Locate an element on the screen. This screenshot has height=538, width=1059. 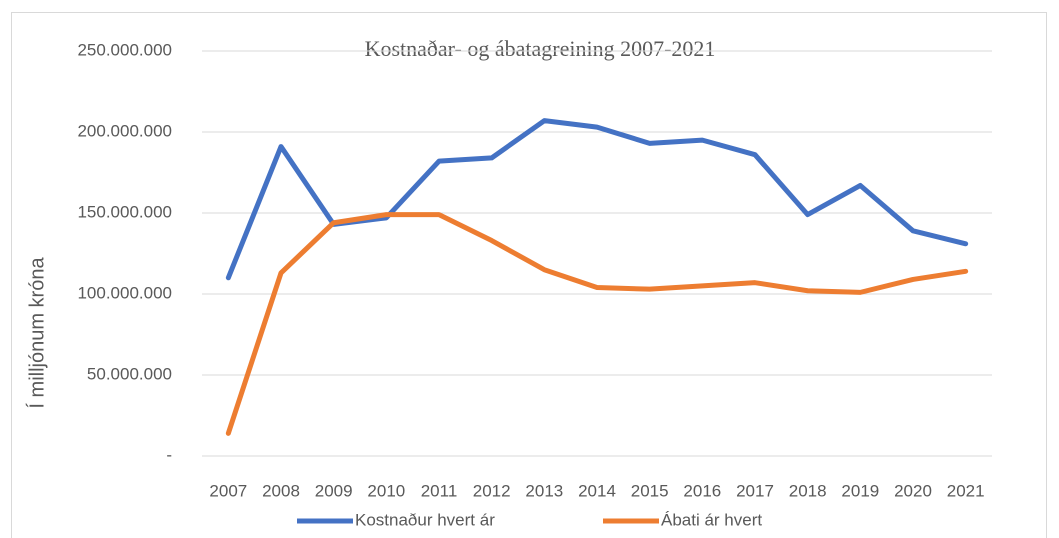
x-tick-label: 2008 is located at coordinates (281, 490).